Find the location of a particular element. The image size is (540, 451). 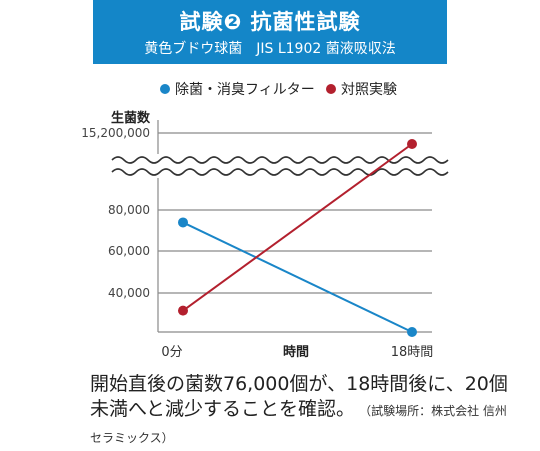

caption-text: 開始直後の菌数76,000個が、18時間後に、20個未満へと減少することを確認。 is located at coordinates (299, 396).